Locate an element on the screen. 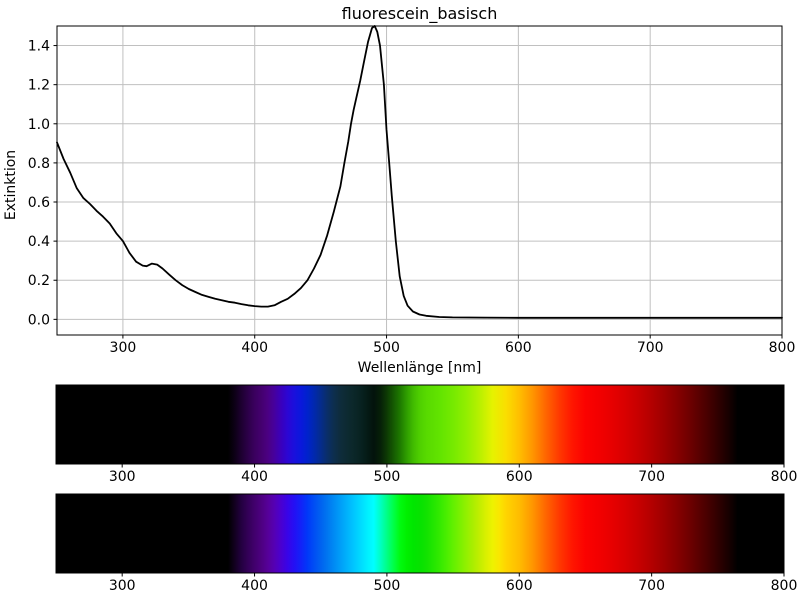 The width and height of the screenshot is (800, 600). x-tick-label: 500 is located at coordinates (386, 348).